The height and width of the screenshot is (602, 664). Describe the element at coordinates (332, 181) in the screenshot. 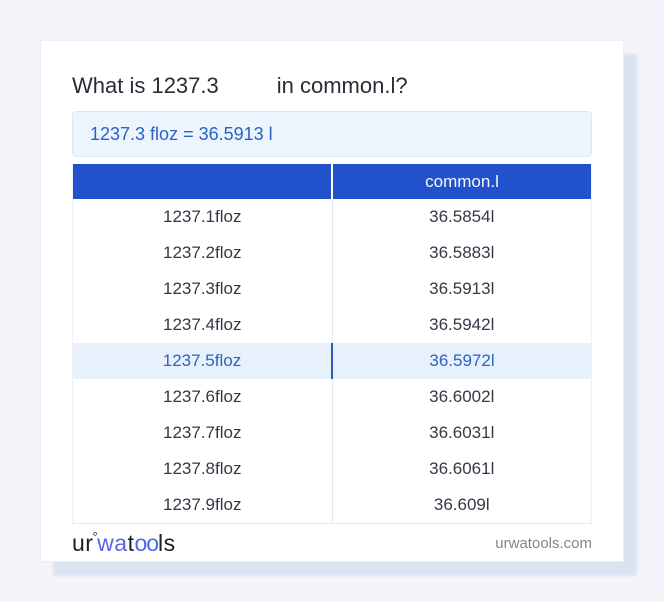

I see `table-header-row: common.l` at that location.